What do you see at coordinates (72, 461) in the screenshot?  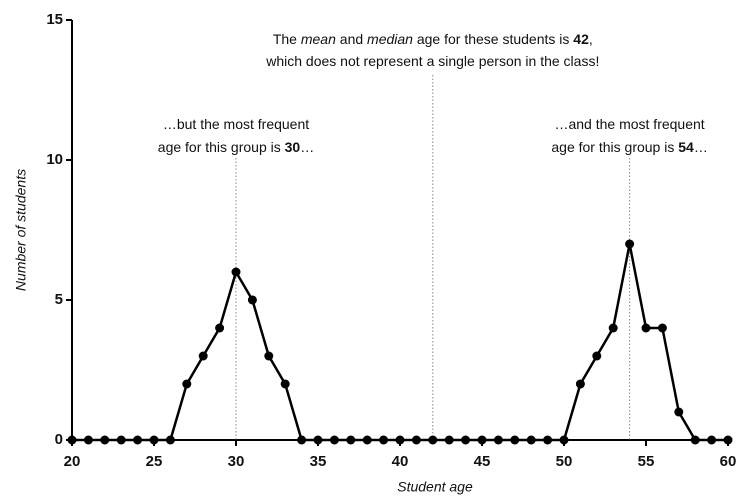 I see `x-tick-label: 20` at bounding box center [72, 461].